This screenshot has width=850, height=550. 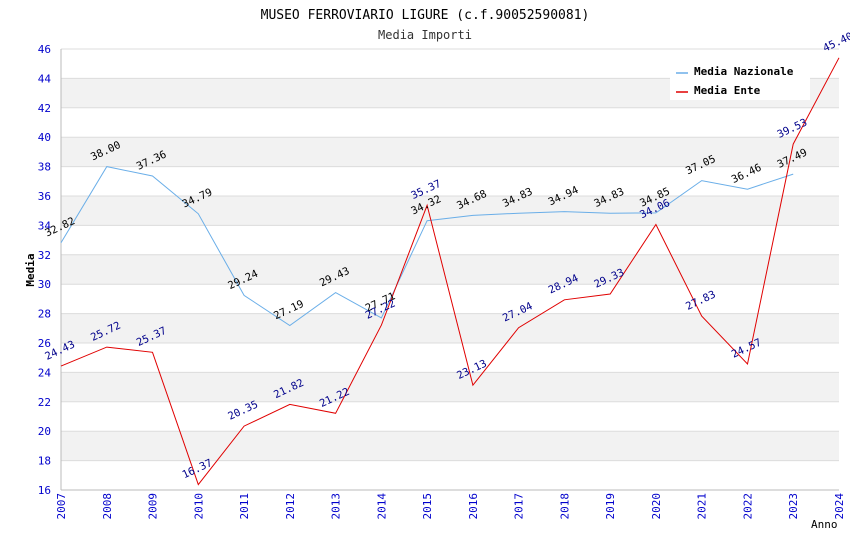 I want to click on y-tick-label: 16, so click(x=44, y=490).